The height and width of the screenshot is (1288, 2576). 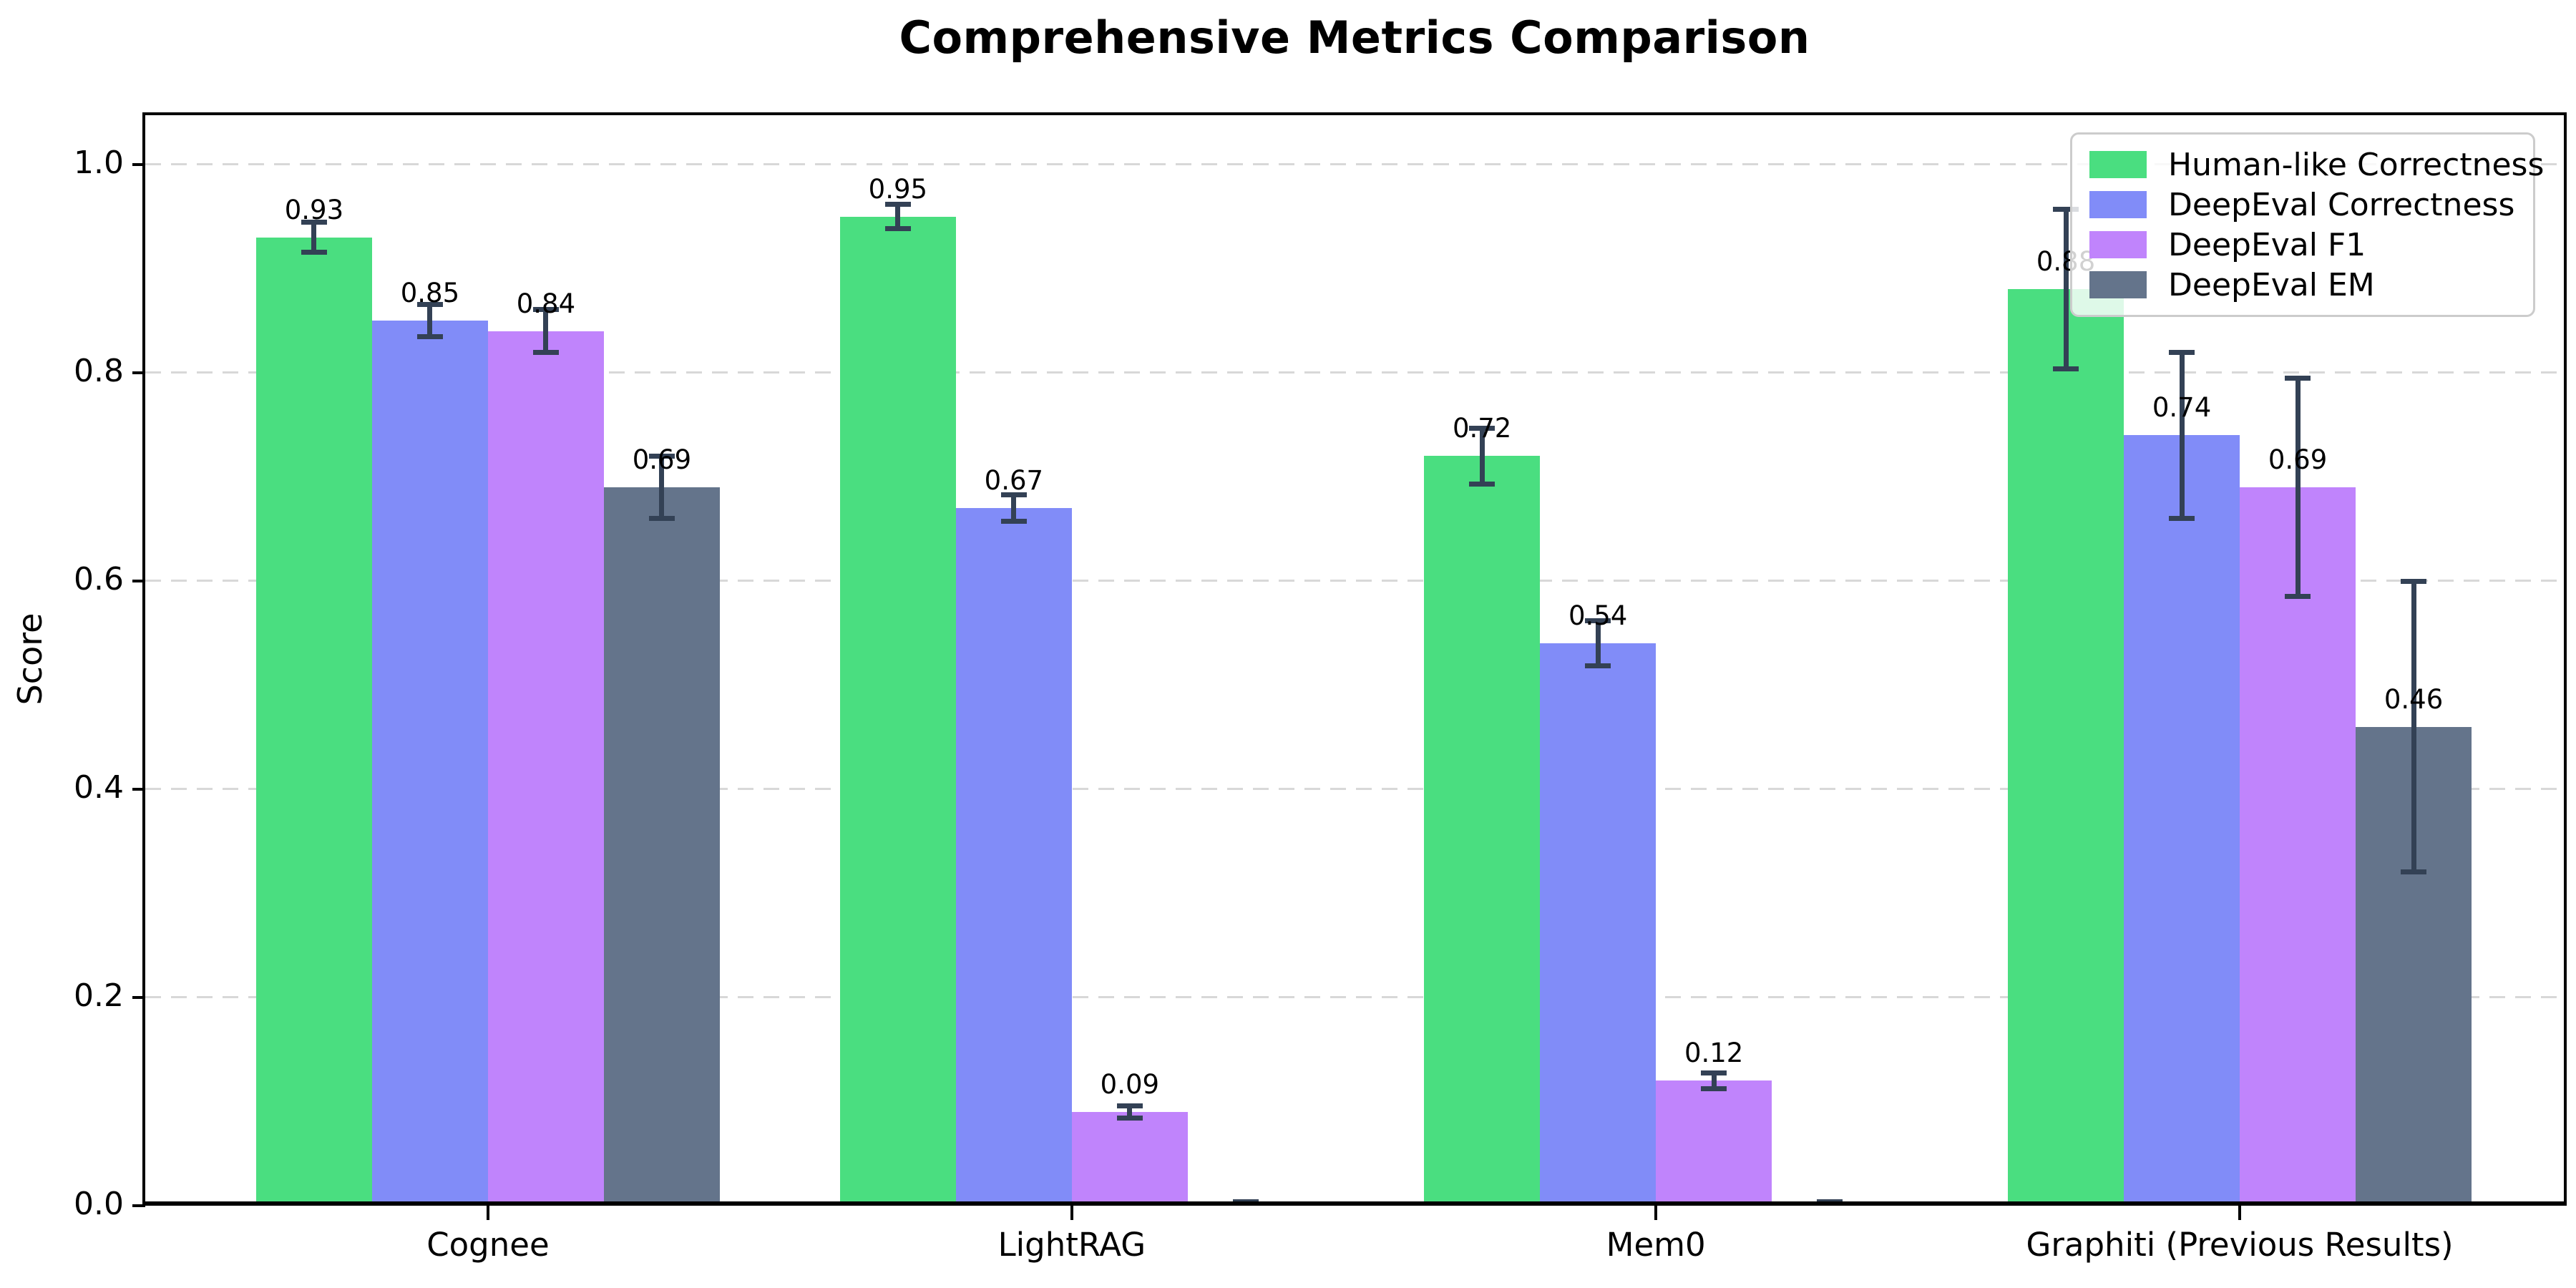 What do you see at coordinates (314, 209) in the screenshot?
I see `bar-value-label: 0.93` at bounding box center [314, 209].